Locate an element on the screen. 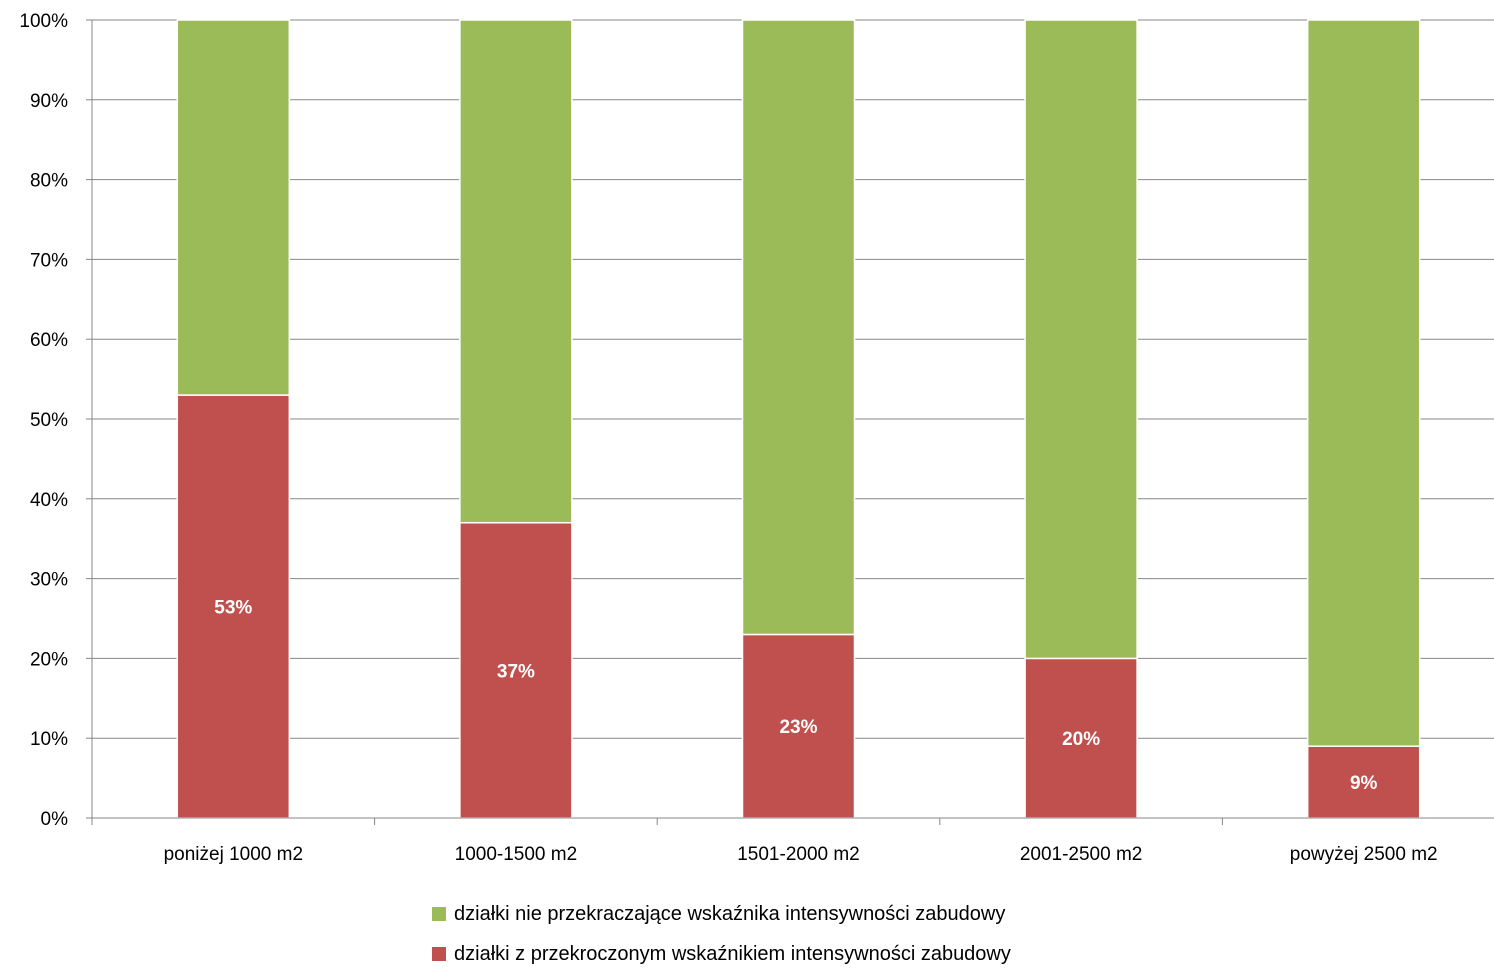 This screenshot has height=978, width=1494. data-label: 23% is located at coordinates (798, 727).